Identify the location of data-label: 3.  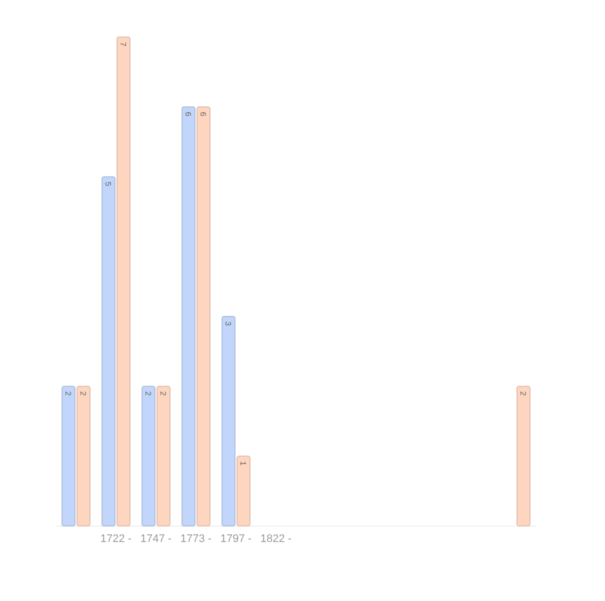
(228, 323).